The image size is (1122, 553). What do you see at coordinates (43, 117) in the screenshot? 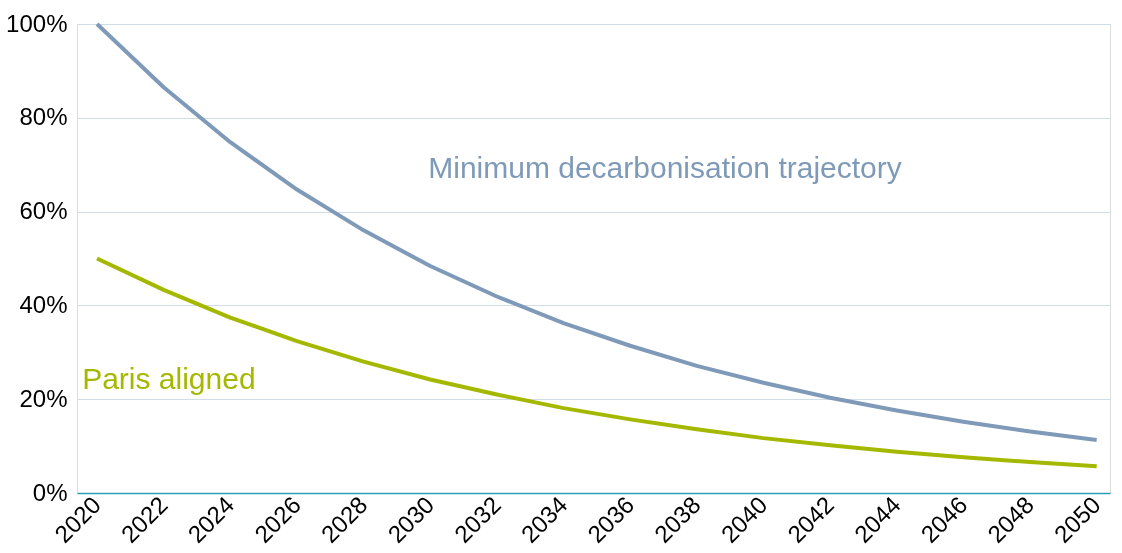
I see `y-tick-label: 80%` at bounding box center [43, 117].